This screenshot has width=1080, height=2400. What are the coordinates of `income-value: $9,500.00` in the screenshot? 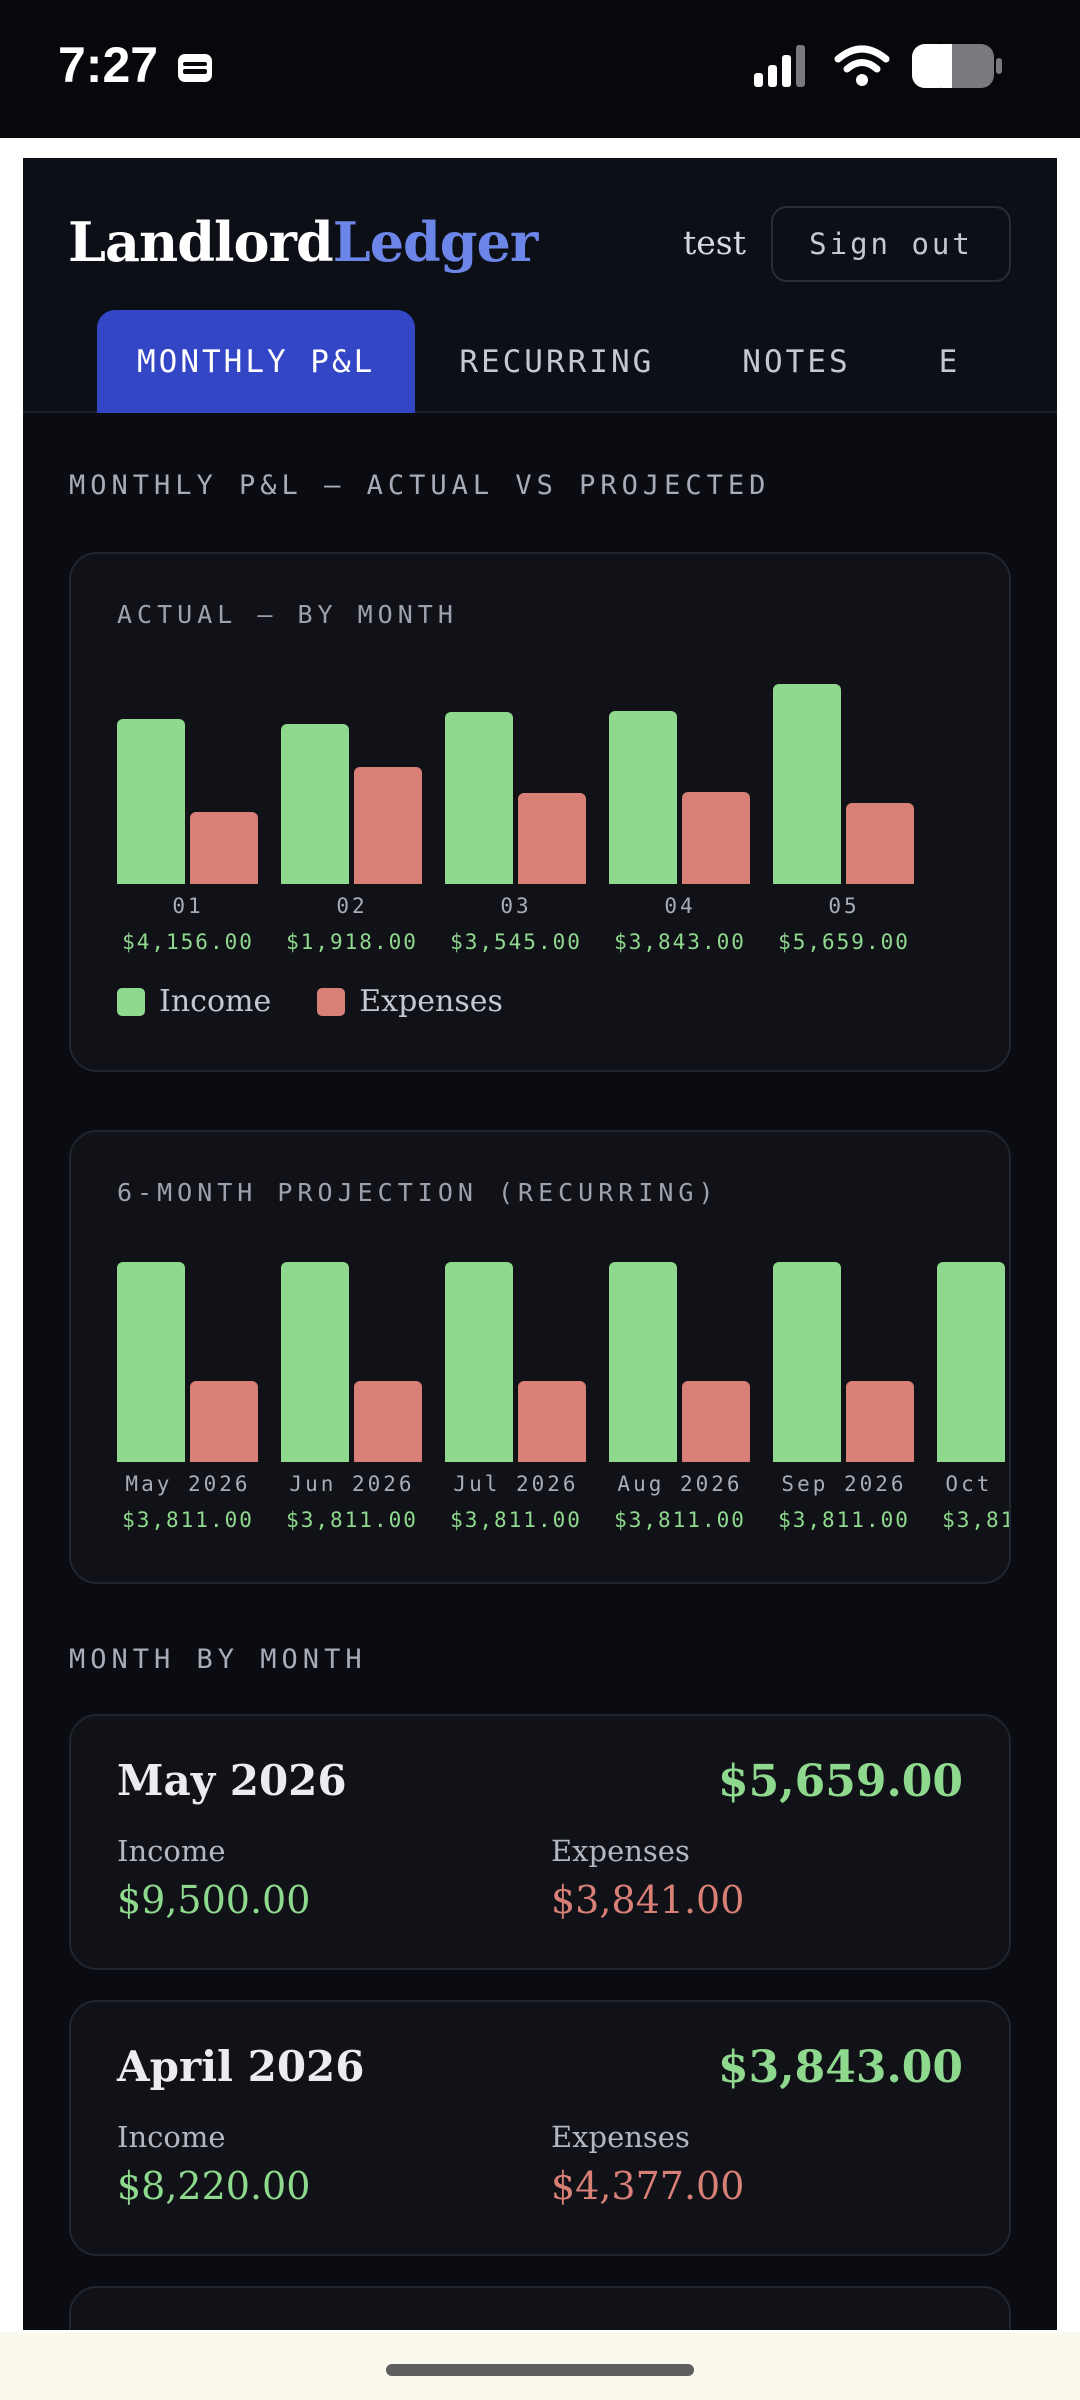 It's located at (214, 1900).